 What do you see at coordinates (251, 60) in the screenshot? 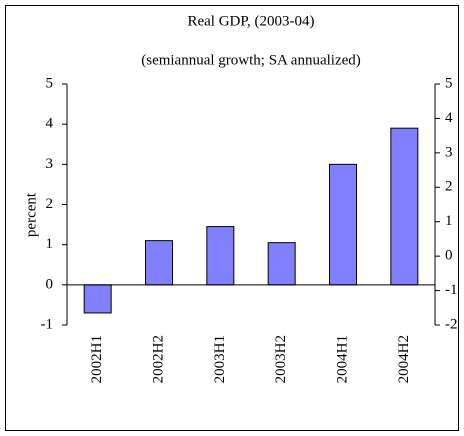
I see `chart-subtitle: (semiannual growth; SA annualized)` at bounding box center [251, 60].